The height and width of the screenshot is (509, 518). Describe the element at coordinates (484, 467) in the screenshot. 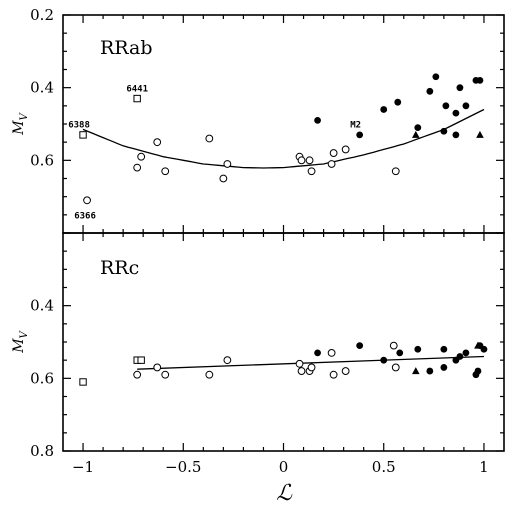

I see `x-tick-label: 1` at that location.